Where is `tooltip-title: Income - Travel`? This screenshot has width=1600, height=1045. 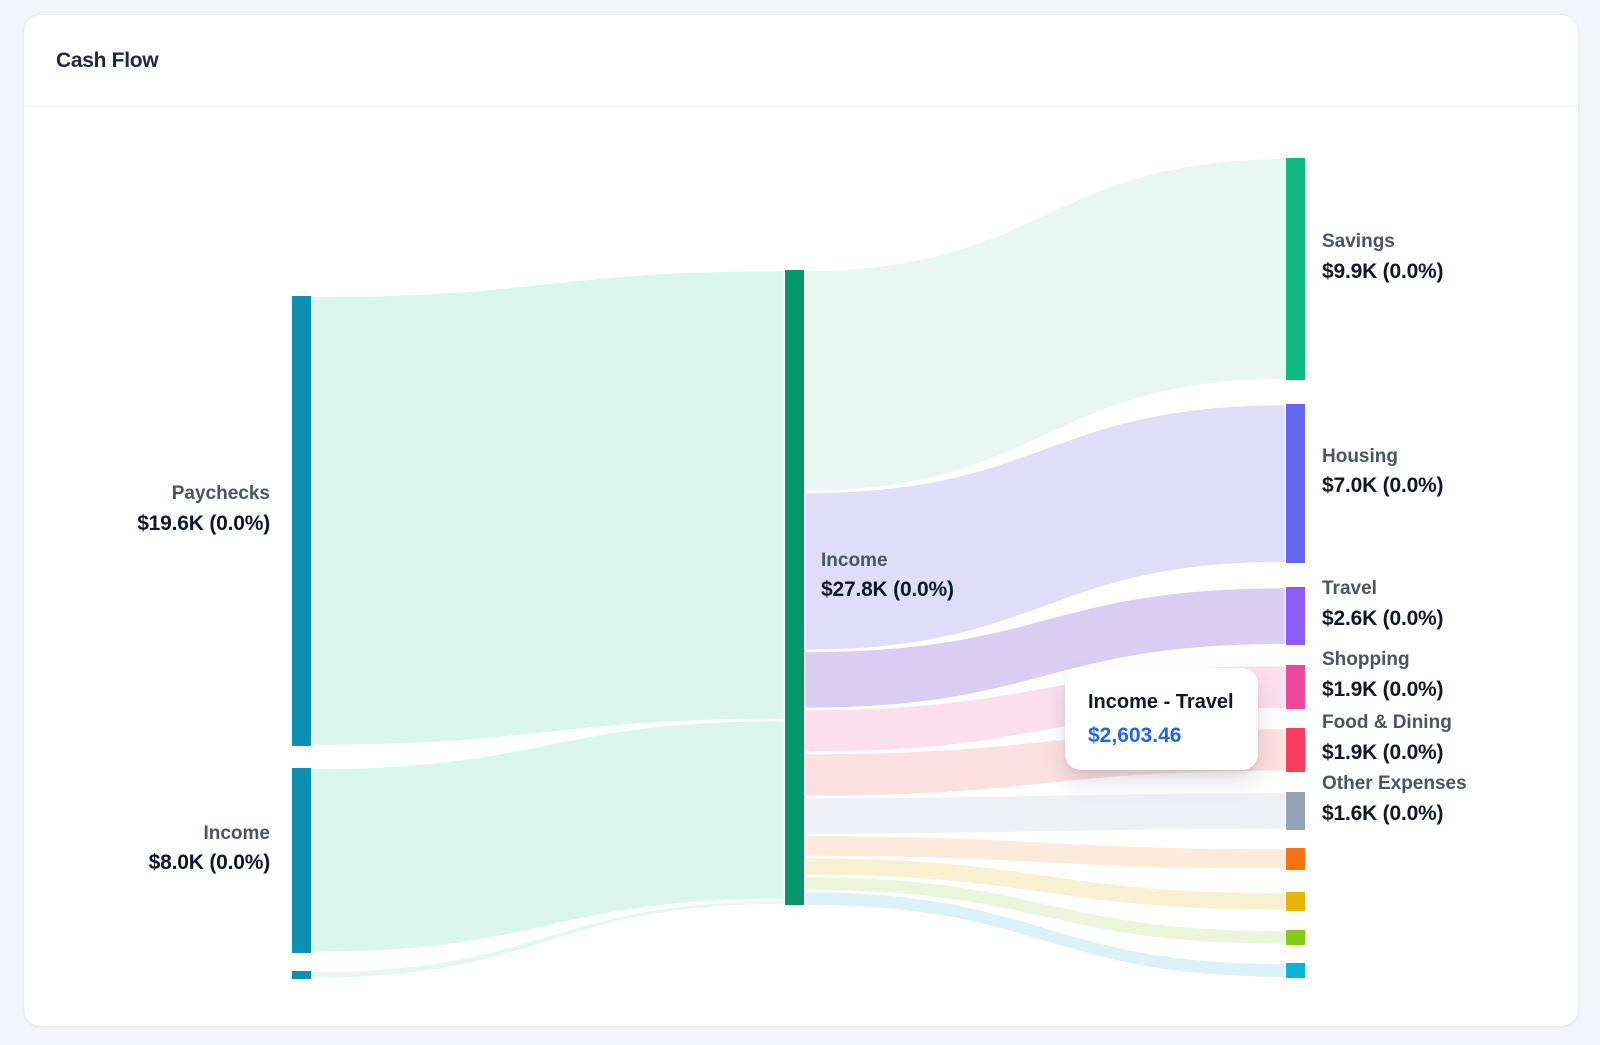 tooltip-title: Income - Travel is located at coordinates (1161, 702).